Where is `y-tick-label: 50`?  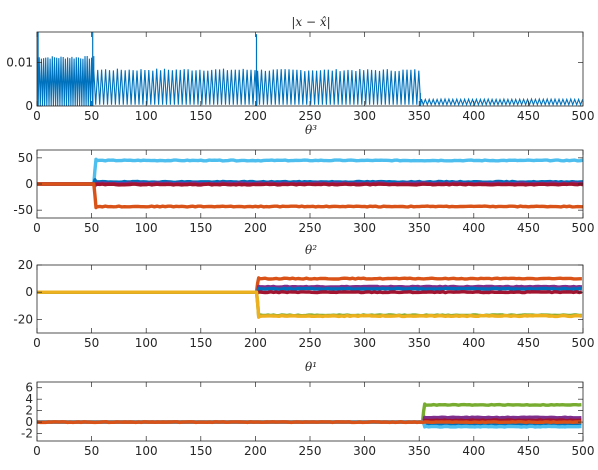 y-tick-label: 50 is located at coordinates (25, 158).